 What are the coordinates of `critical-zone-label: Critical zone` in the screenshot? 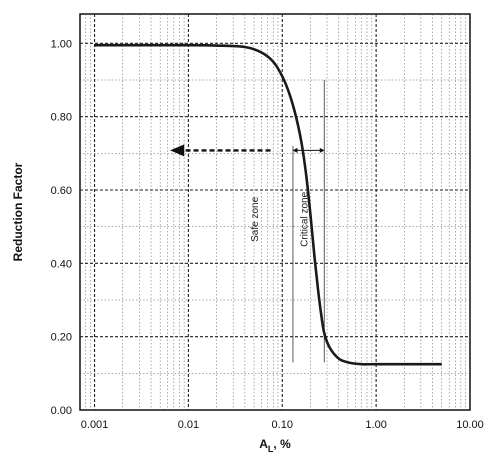 It's located at (304, 218).